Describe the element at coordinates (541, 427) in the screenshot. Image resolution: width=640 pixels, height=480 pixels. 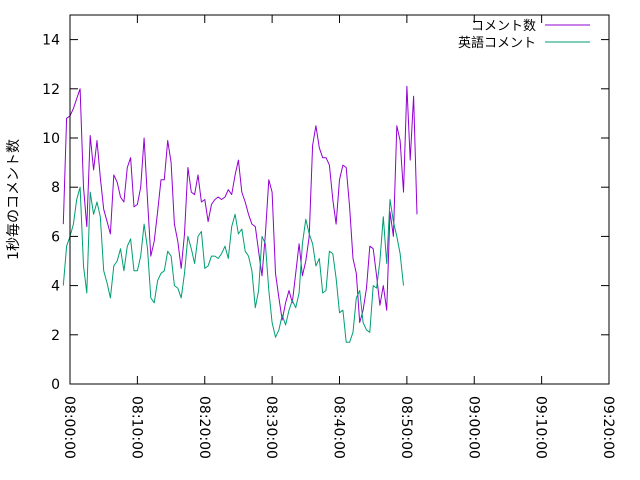
I see `x-tick-label: 09:10:00` at that location.